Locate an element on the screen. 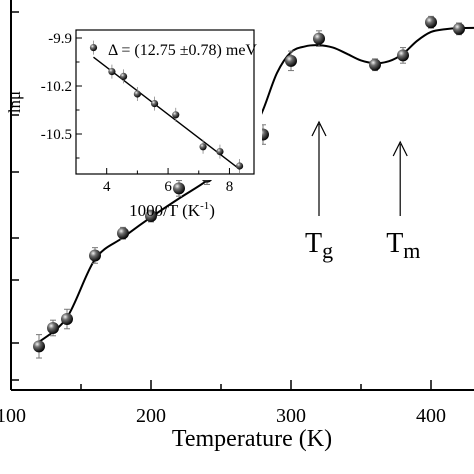 The image size is (474, 474). inset-points is located at coordinates (166, 106).